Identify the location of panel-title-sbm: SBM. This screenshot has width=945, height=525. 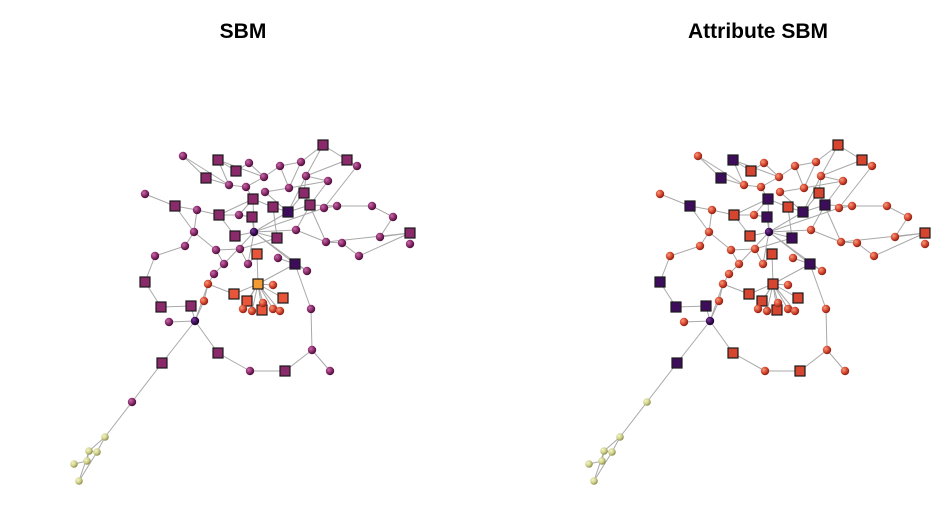
(243, 31).